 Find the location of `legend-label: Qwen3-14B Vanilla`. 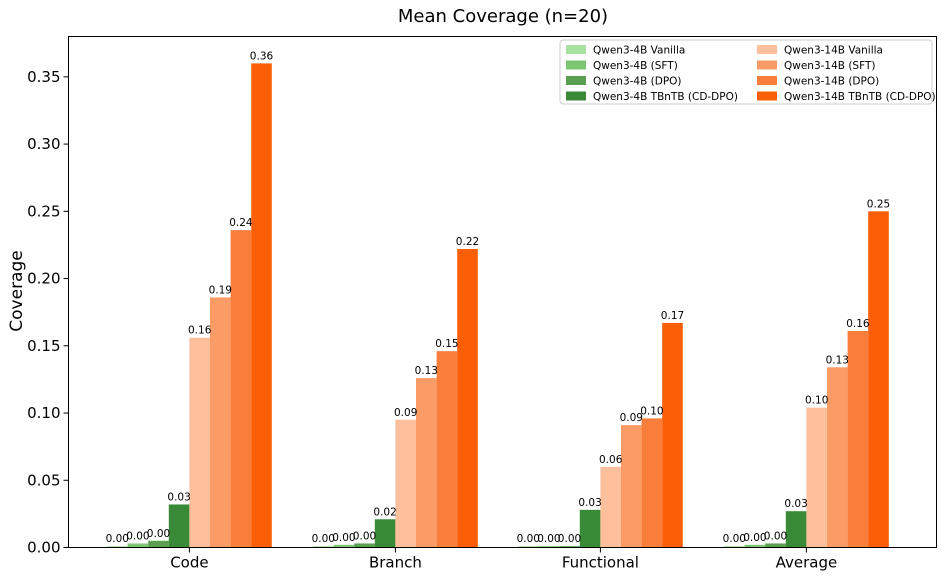

legend-label: Qwen3-14B Vanilla is located at coordinates (833, 51).